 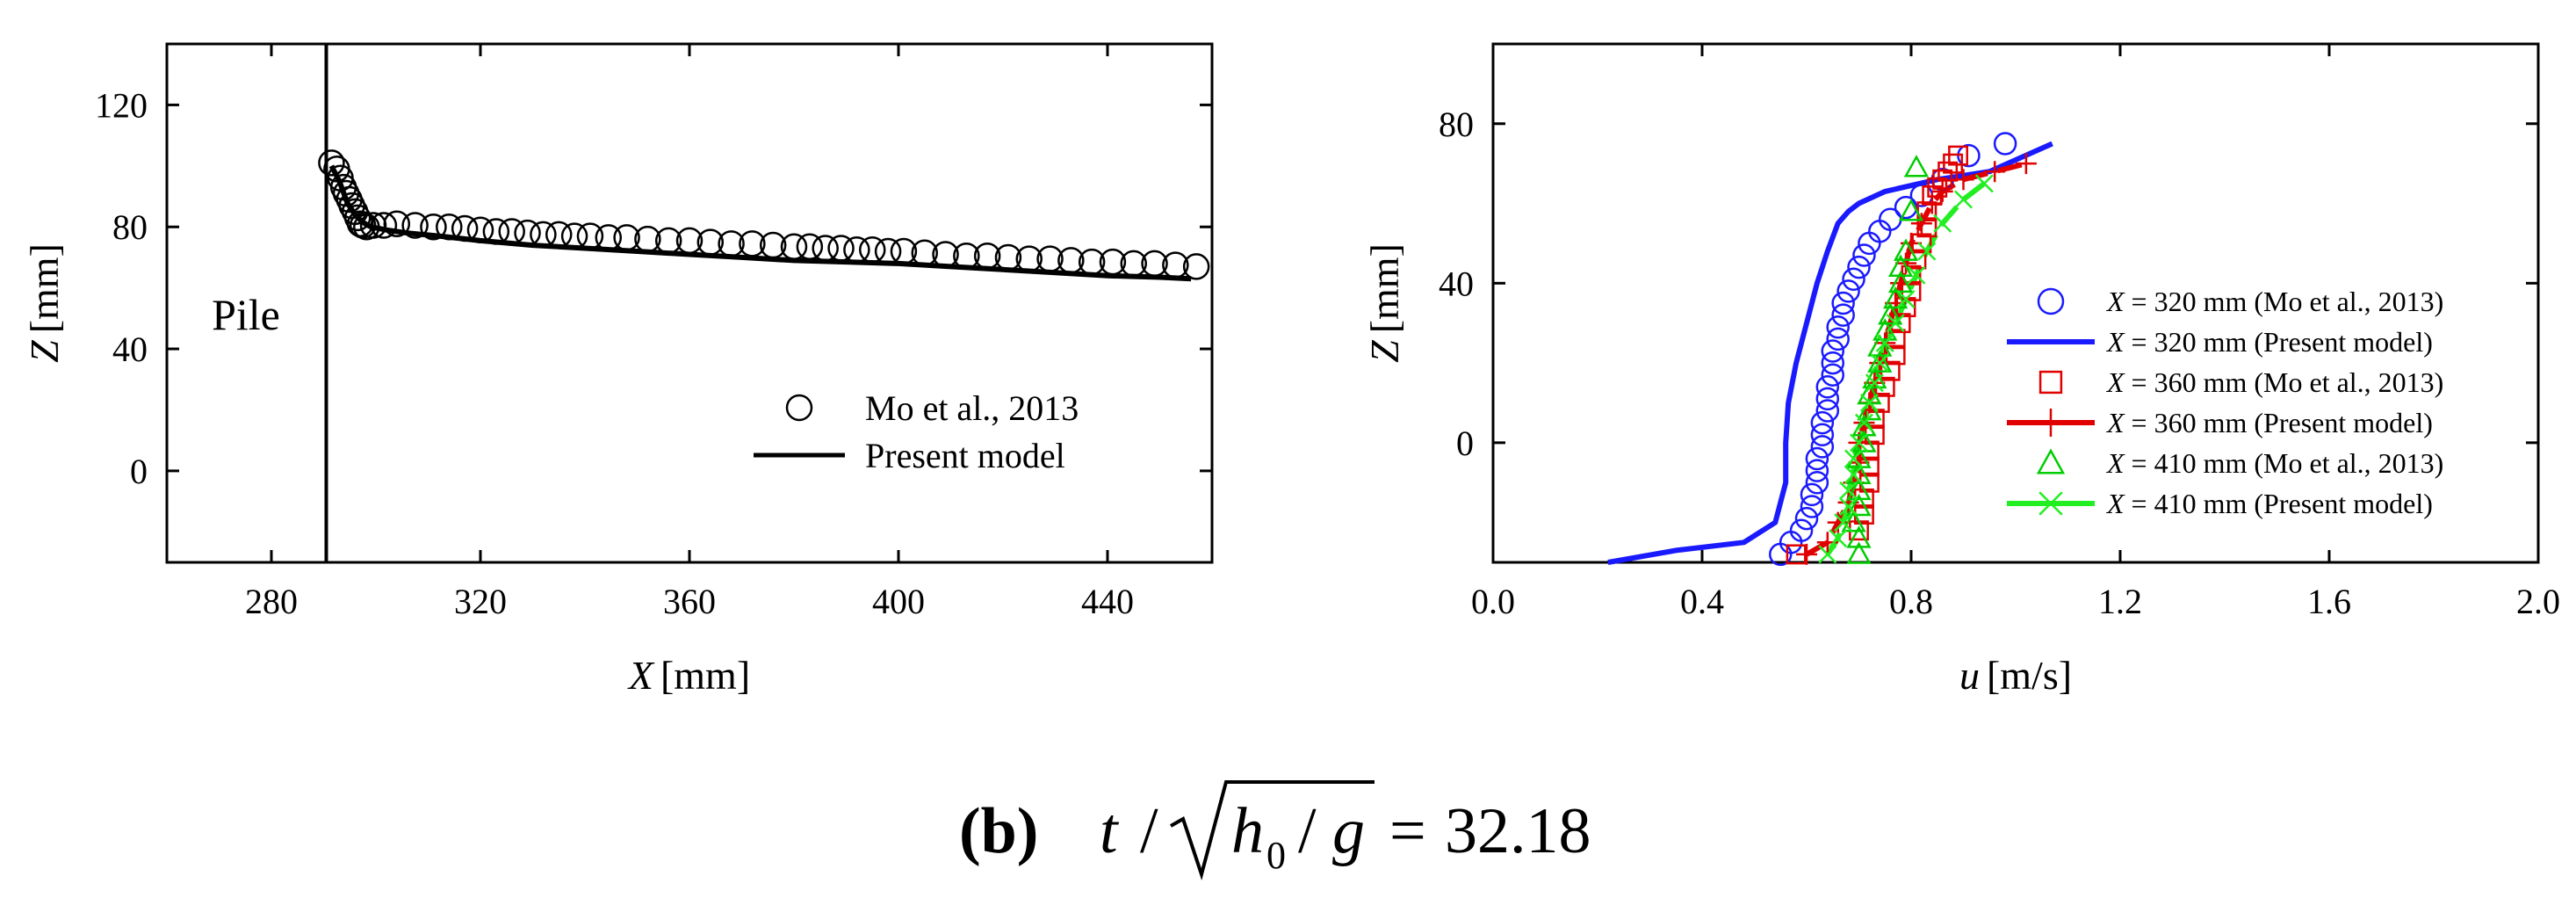 What do you see at coordinates (916, 431) in the screenshot?
I see `legend: Mo et al., 2013 Present model` at bounding box center [916, 431].